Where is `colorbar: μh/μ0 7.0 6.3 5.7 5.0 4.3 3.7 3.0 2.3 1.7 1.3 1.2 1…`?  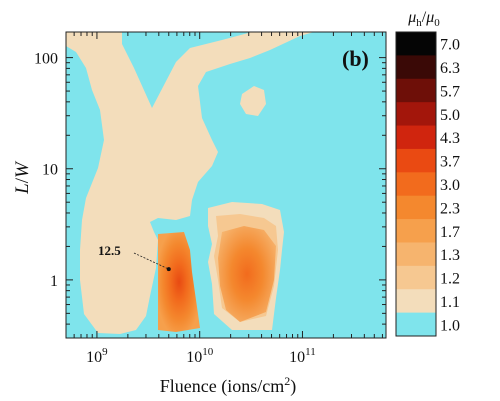
colorbar: μh/μ0 7.0 6.3 5.7 5.0 4.3 3.7 3.0 2.3 1.7 1.3 1.2 1… is located at coordinates (427, 173).